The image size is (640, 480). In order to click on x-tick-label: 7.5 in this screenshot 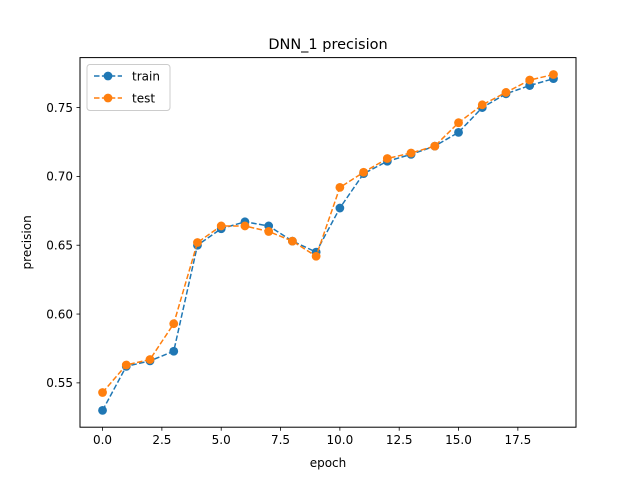, I will do `click(280, 440)`.